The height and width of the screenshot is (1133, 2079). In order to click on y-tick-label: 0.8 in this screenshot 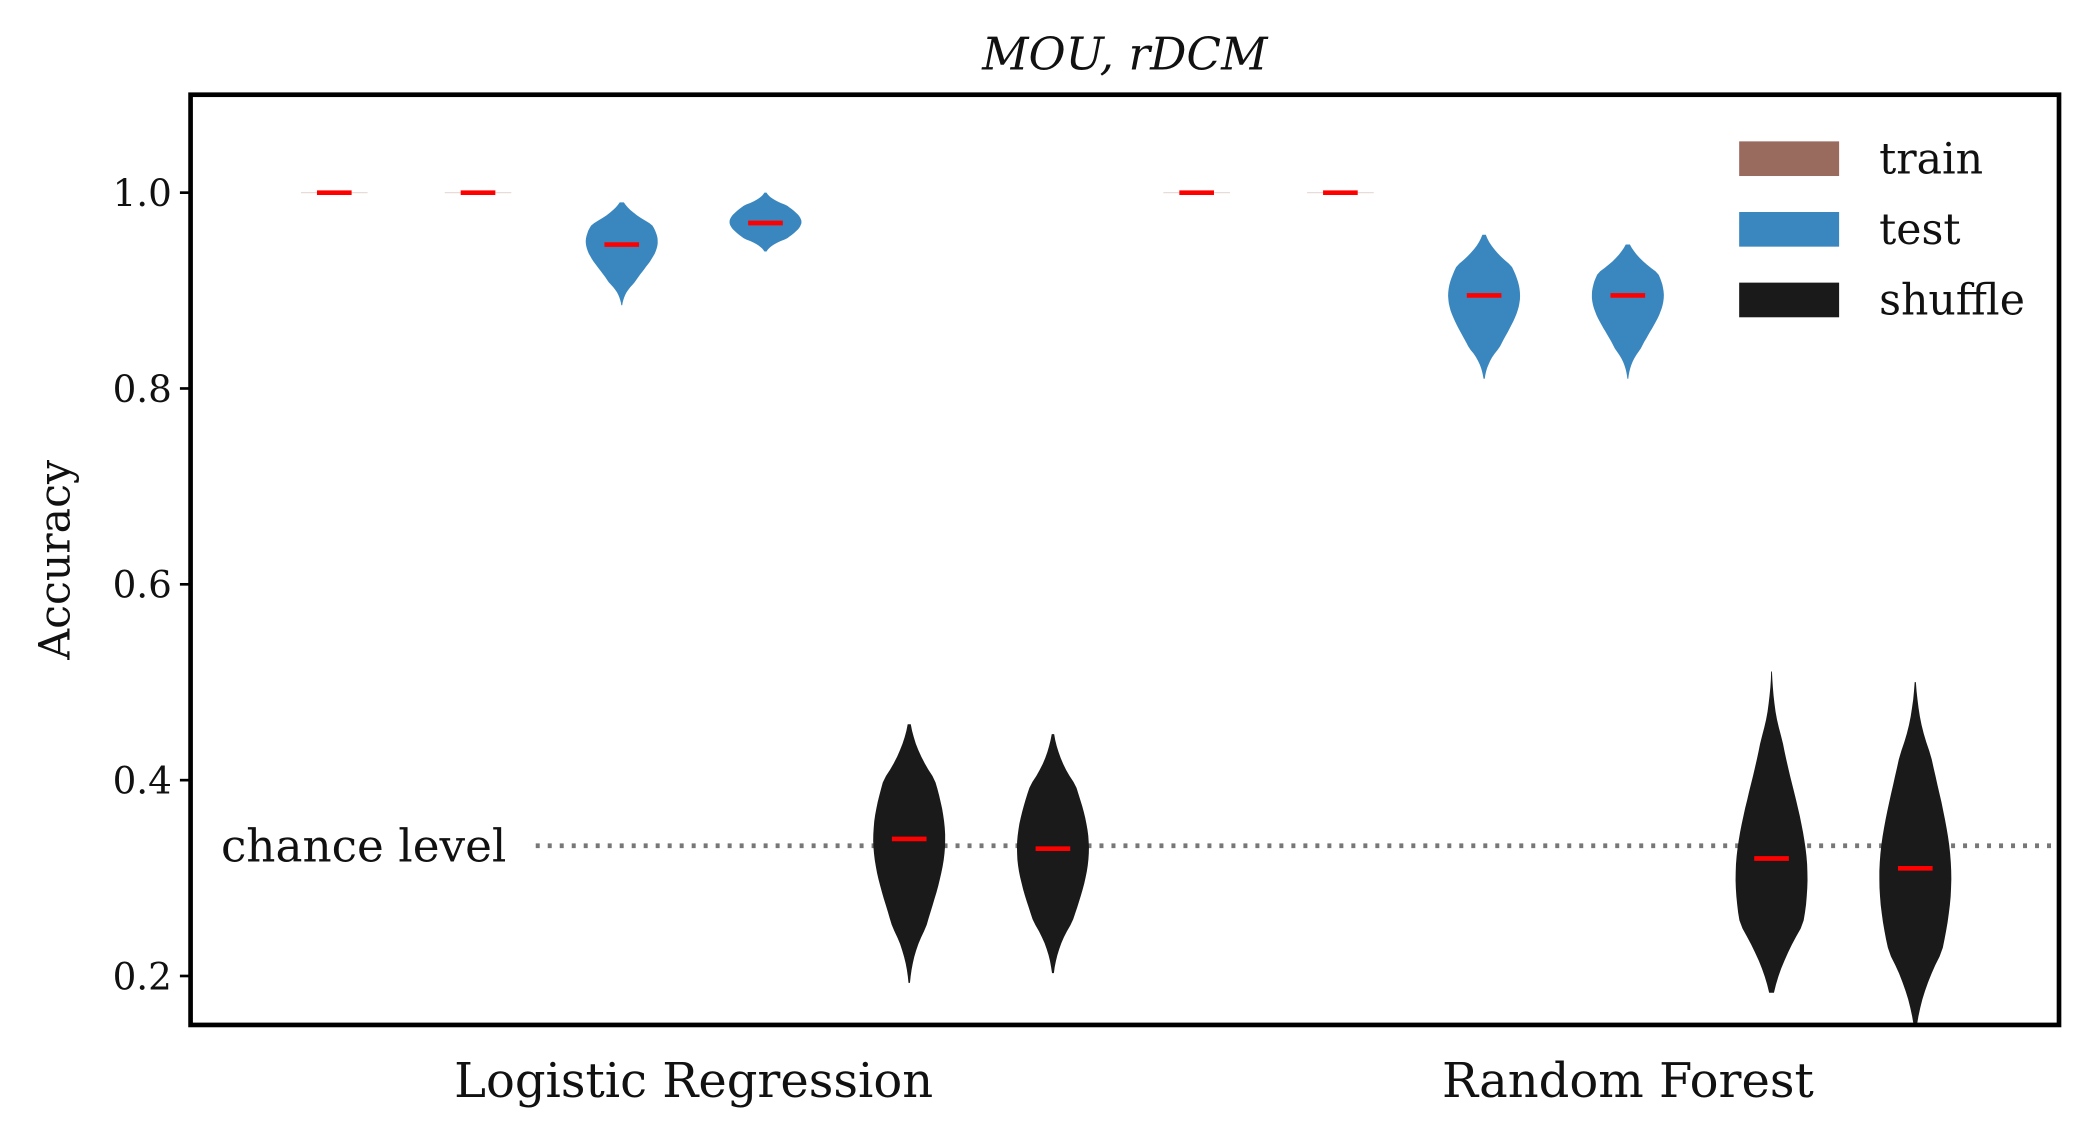, I will do `click(142, 389)`.